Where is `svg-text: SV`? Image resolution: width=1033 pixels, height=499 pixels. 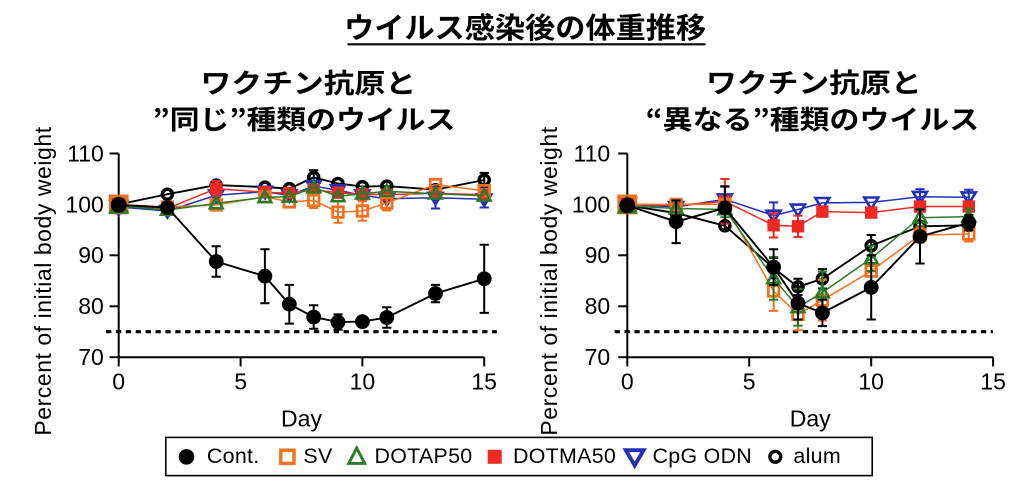 svg-text: SV is located at coordinates (318, 456).